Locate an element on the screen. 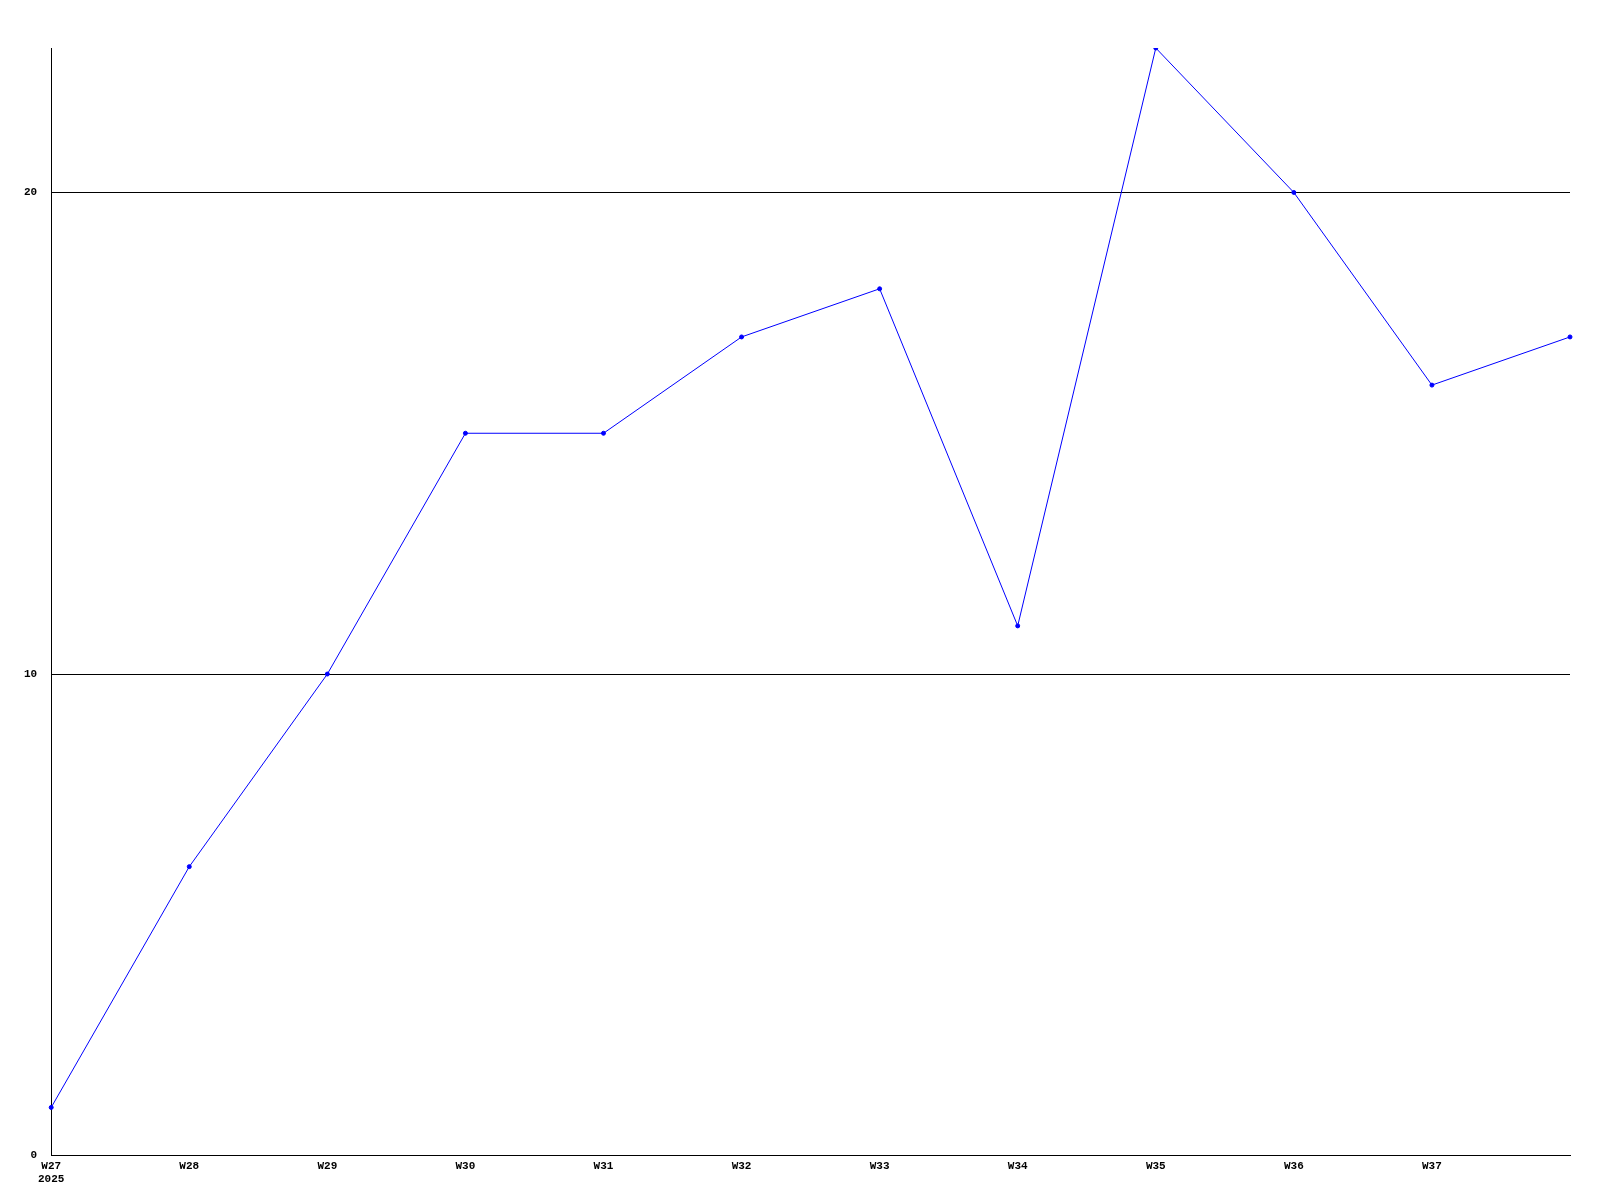 The height and width of the screenshot is (1200, 1600). x-tick-label: W30 is located at coordinates (465, 1165).